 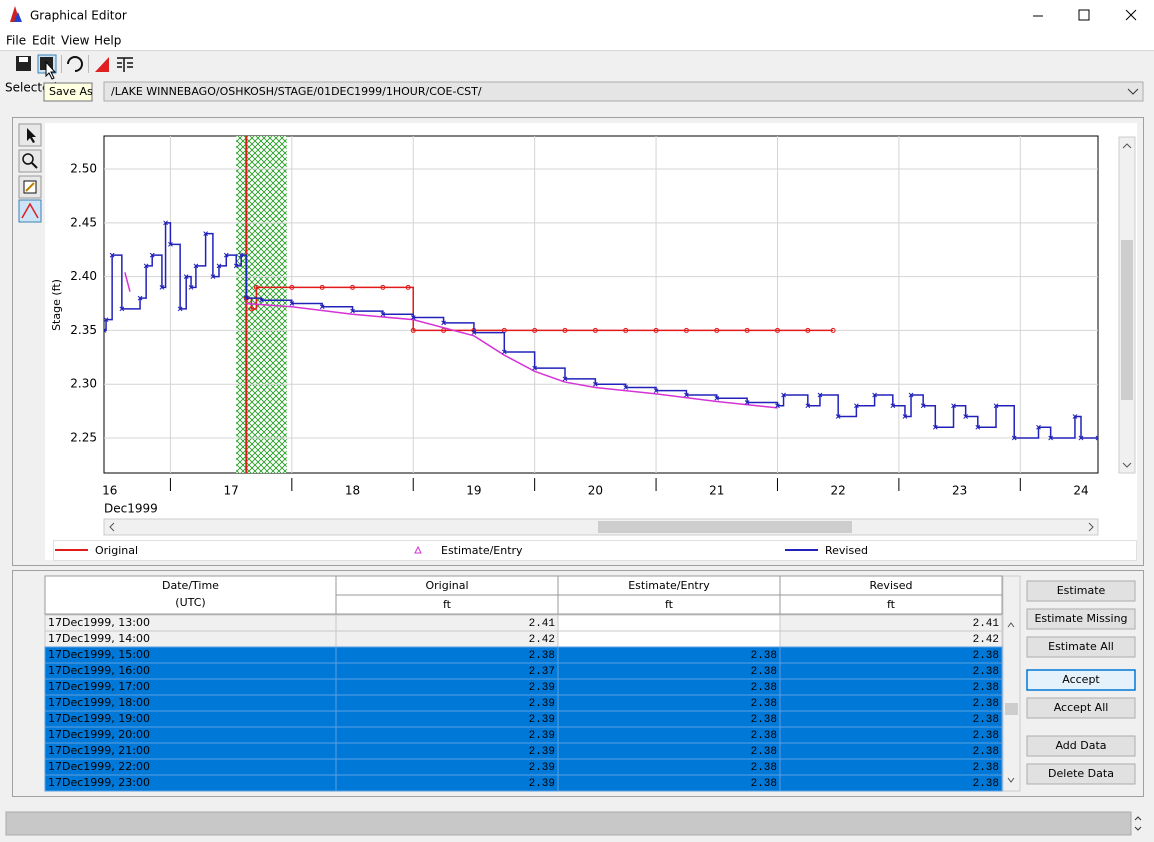 What do you see at coordinates (1133, 91) in the screenshot?
I see `combo-arrow` at bounding box center [1133, 91].